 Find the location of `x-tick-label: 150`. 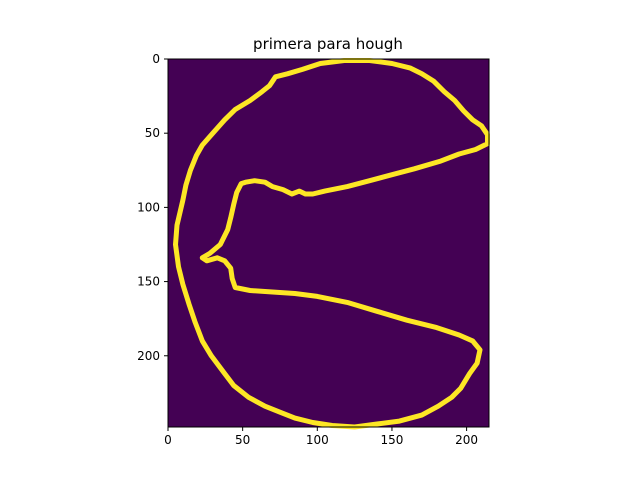

x-tick-label: 150 is located at coordinates (392, 440).